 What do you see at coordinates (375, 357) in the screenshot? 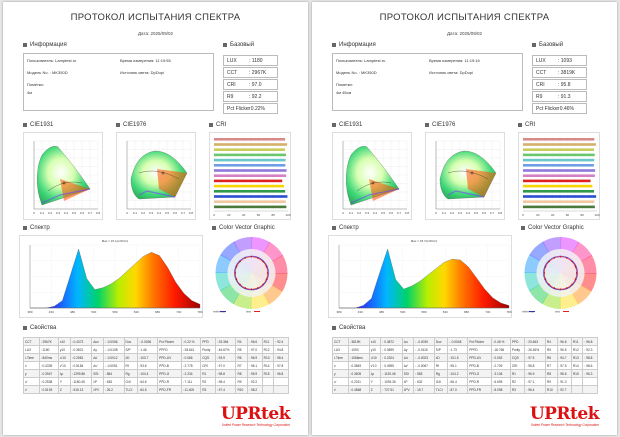
I see `properties-cell: u'10` at bounding box center [375, 357].